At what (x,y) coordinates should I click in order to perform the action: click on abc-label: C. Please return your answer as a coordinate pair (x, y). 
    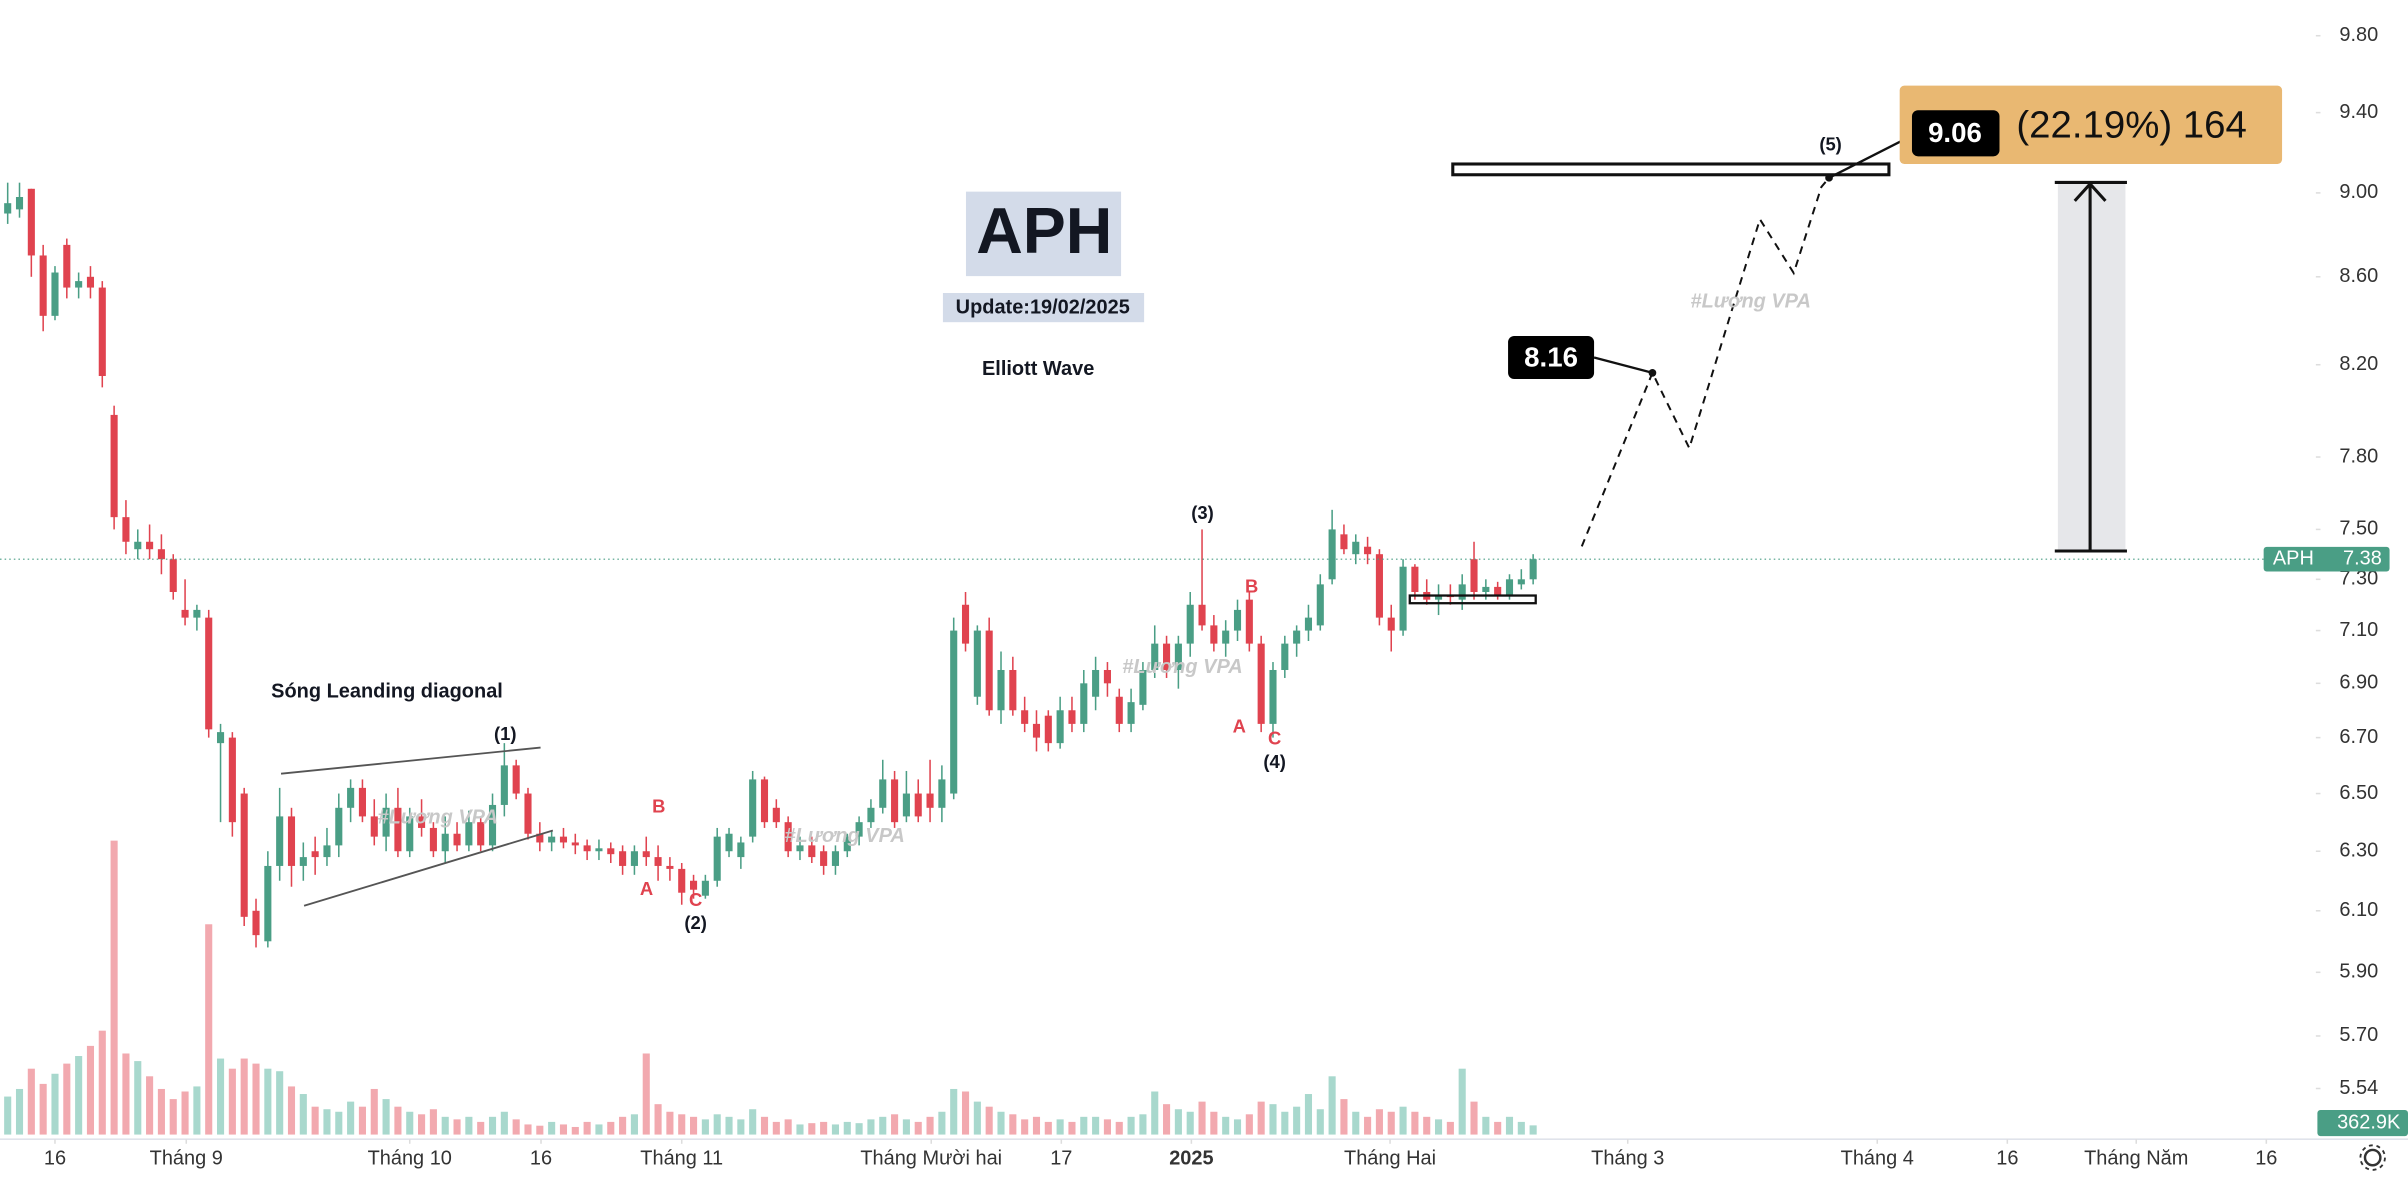
    Looking at the image, I should click on (1274, 738).